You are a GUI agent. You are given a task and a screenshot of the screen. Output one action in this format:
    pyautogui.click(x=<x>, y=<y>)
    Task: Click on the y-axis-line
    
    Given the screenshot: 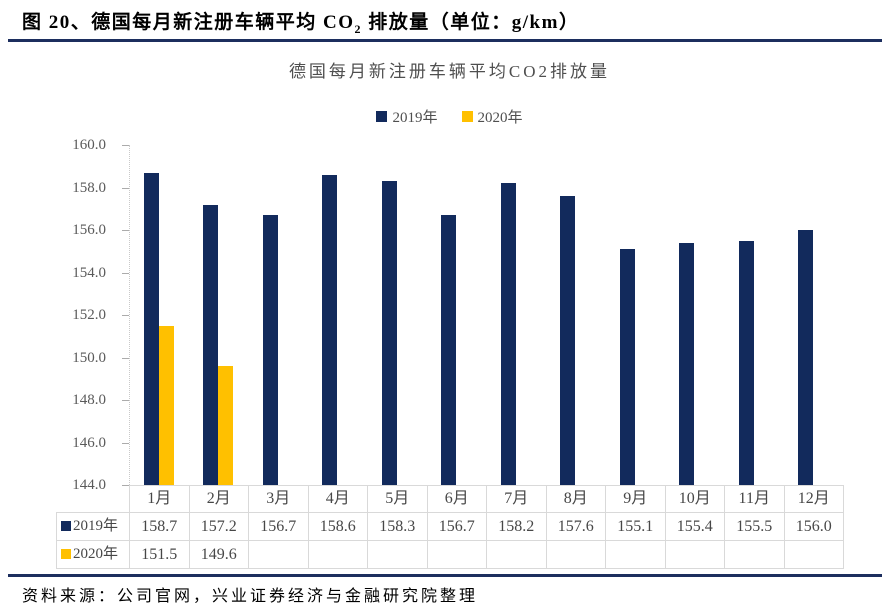 What is the action you would take?
    pyautogui.click(x=129, y=315)
    